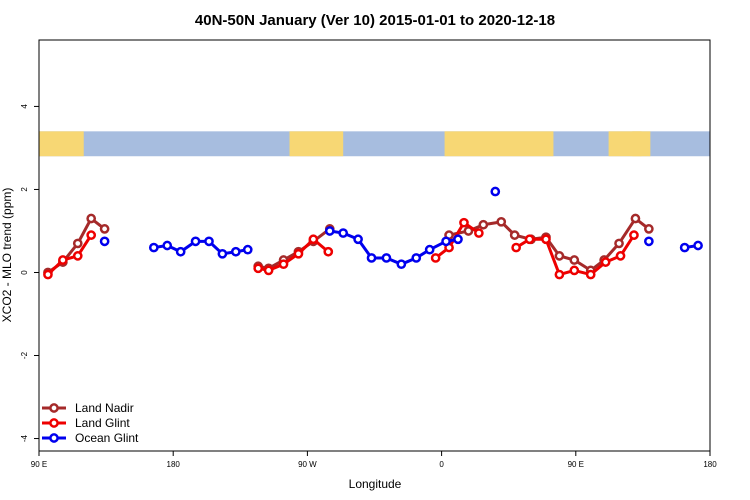 The width and height of the screenshot is (750, 500). What do you see at coordinates (7, 255) in the screenshot?
I see `y-axis-label: XCO2 - MLO trend (ppm)` at bounding box center [7, 255].